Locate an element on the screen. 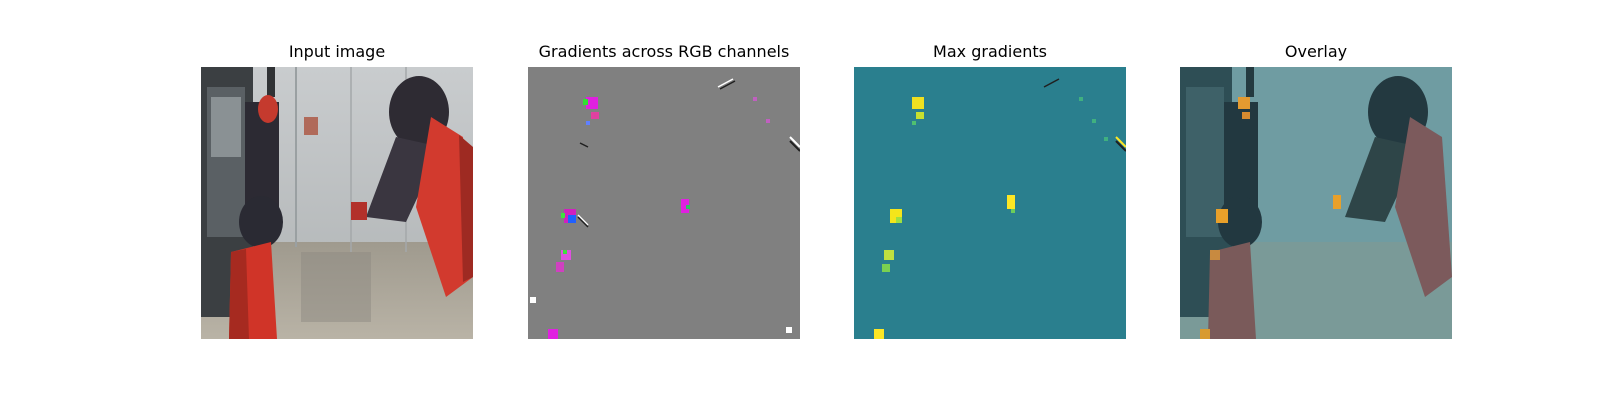 The width and height of the screenshot is (1600, 400). input-image is located at coordinates (337, 203).